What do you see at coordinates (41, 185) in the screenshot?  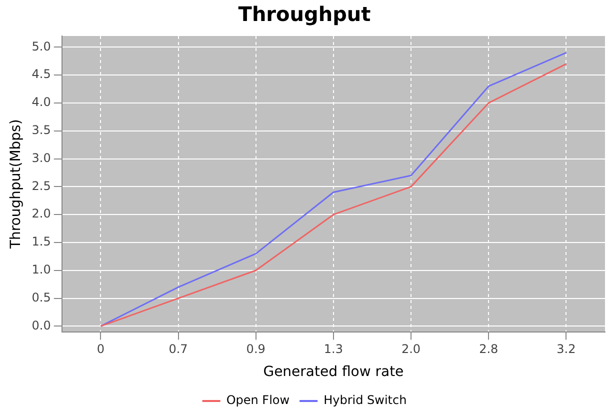 I see `y-tick-label: 2.5` at bounding box center [41, 185].